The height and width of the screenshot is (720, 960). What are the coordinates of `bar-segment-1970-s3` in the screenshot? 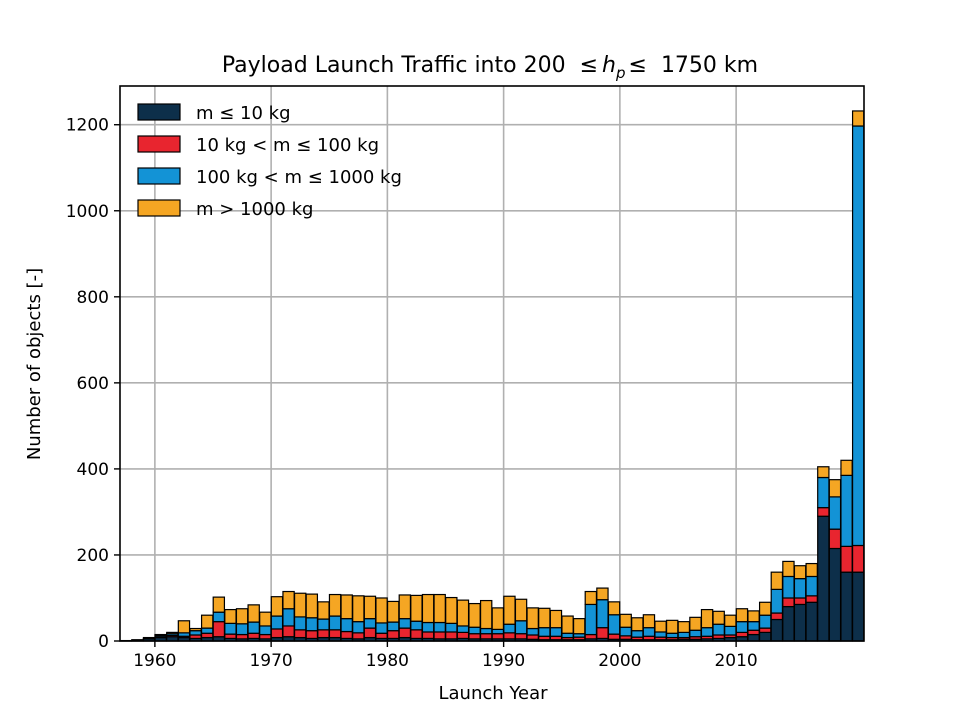 It's located at (277, 606).